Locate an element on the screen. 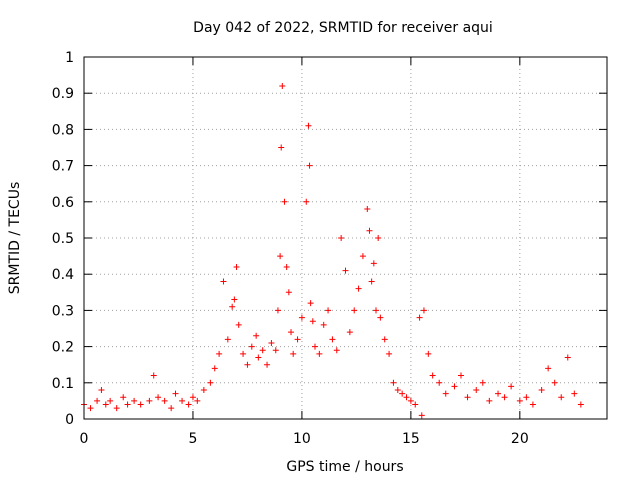  x-axis-label: GPS time / hours is located at coordinates (344, 467).